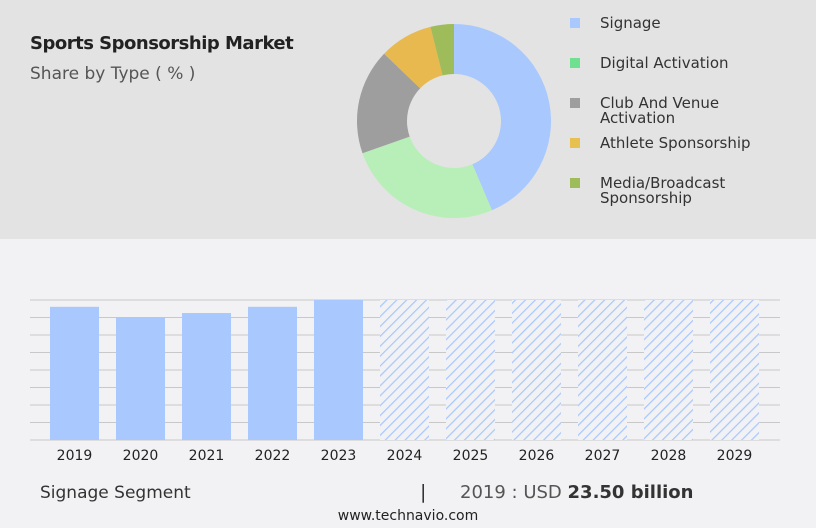 This screenshot has width=816, height=528. I want to click on x-tick-label: 2022, so click(273, 456).